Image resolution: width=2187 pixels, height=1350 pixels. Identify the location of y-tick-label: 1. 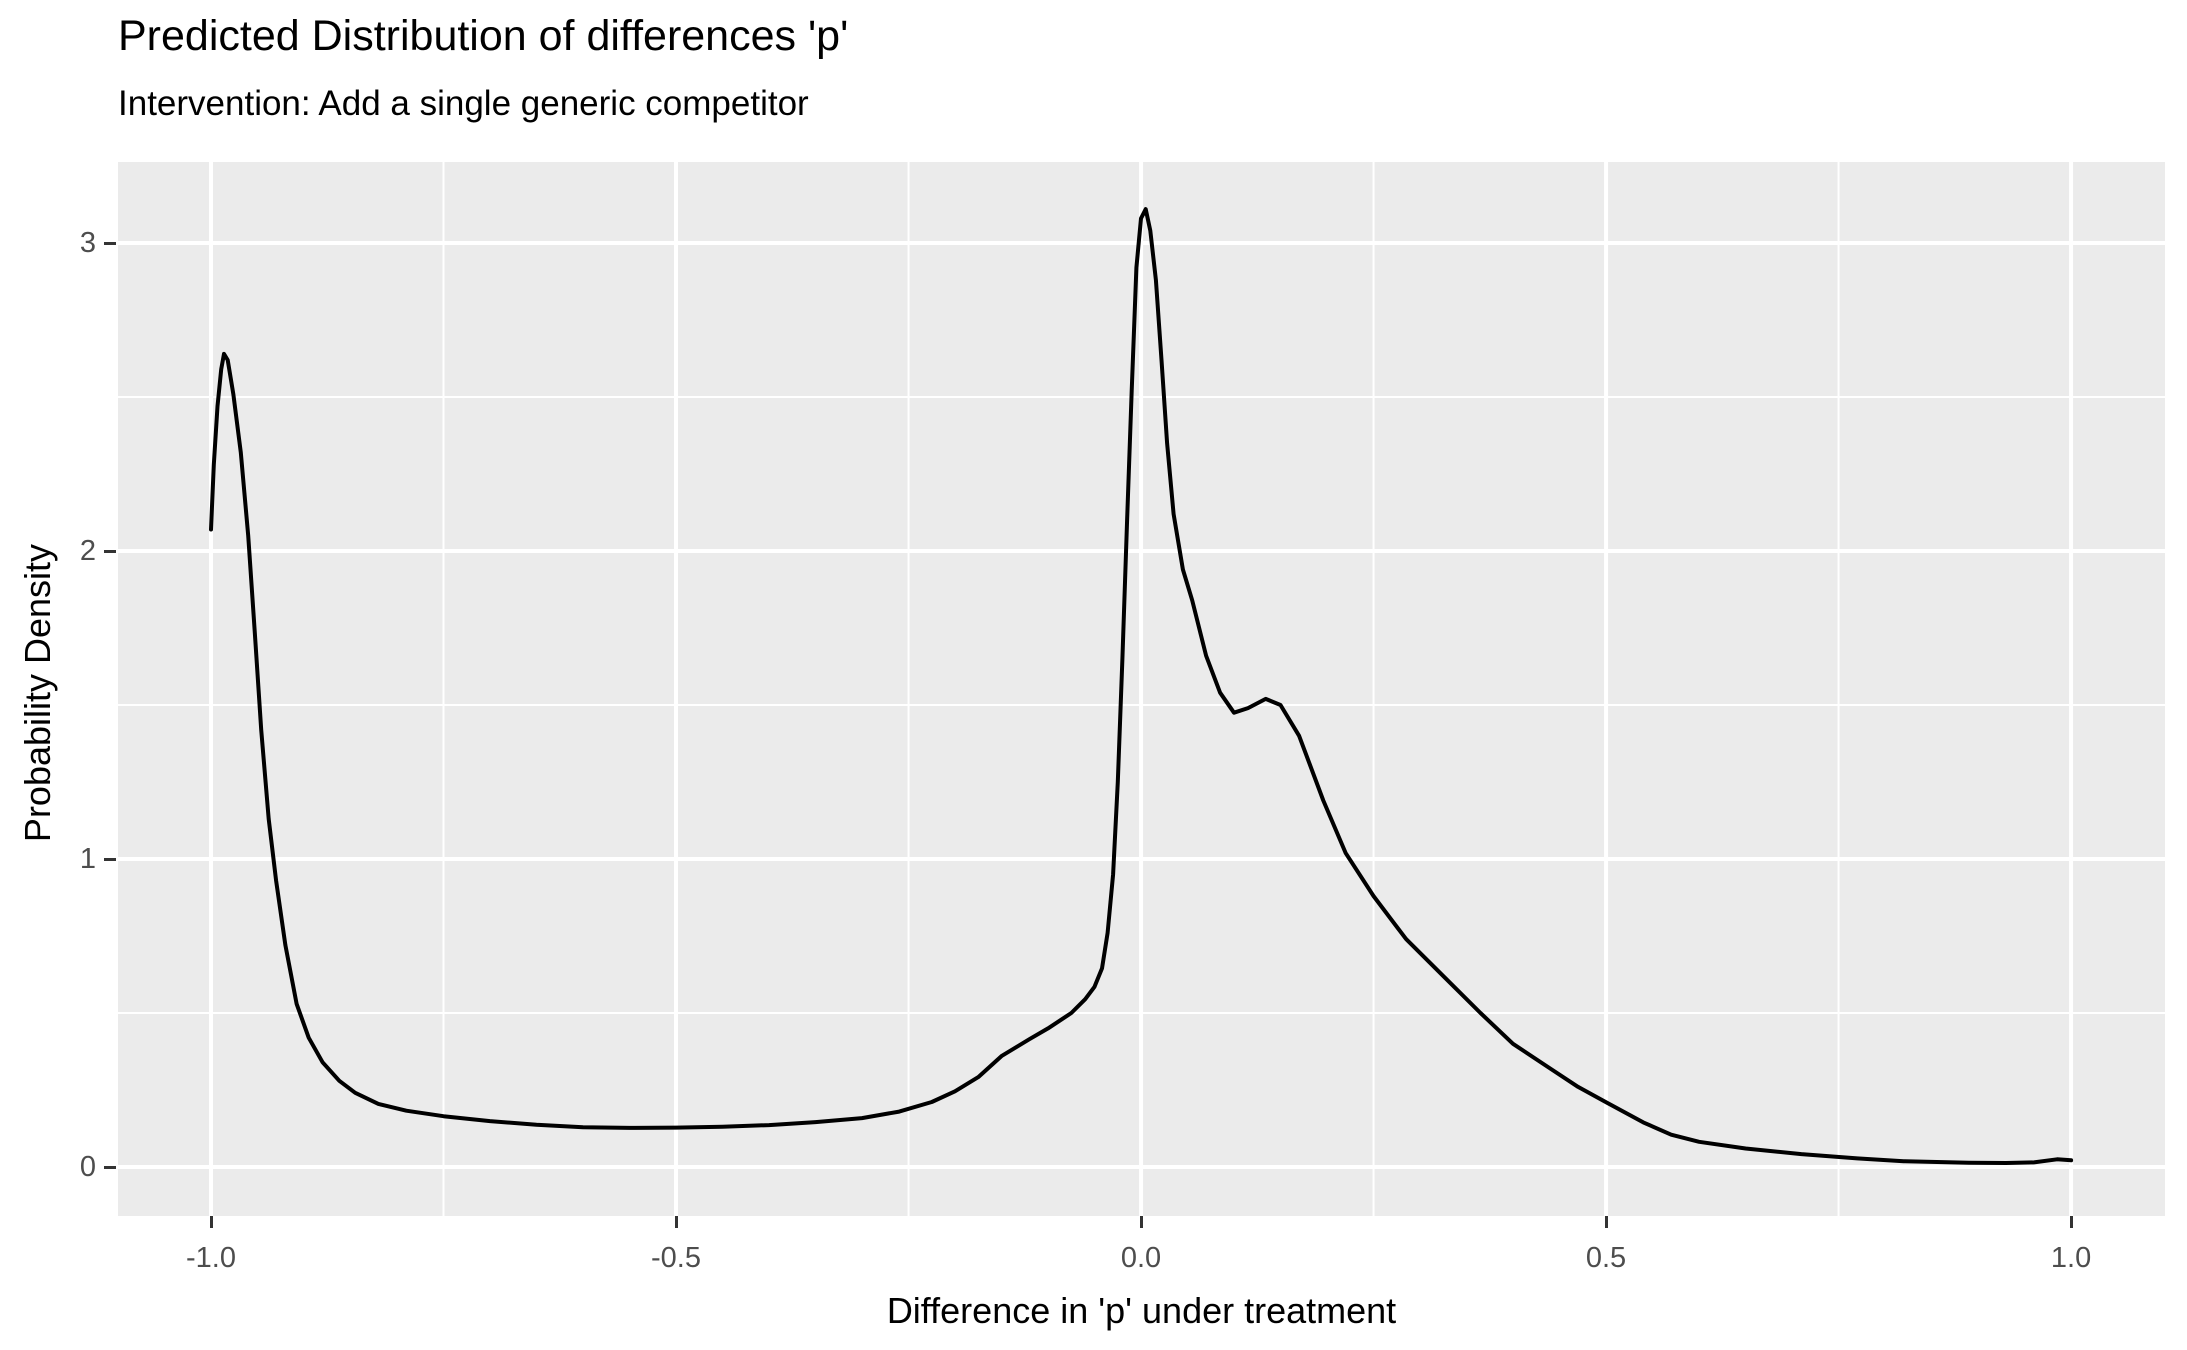
(87, 858).